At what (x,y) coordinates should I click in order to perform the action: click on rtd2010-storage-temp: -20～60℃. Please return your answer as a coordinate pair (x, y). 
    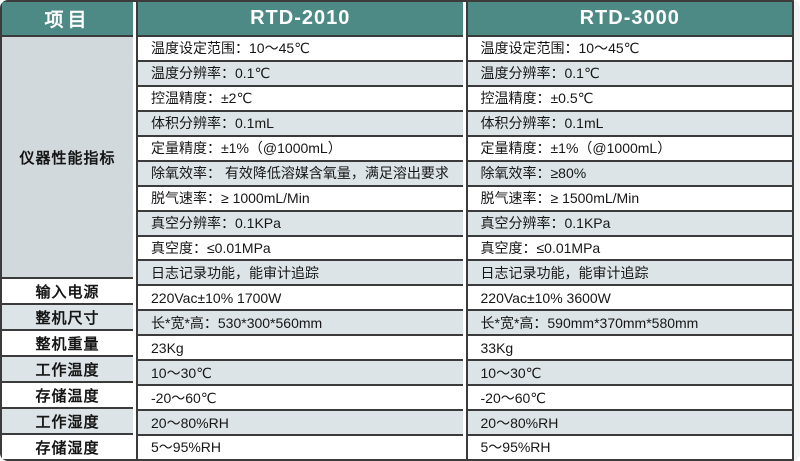
    Looking at the image, I should click on (300, 399).